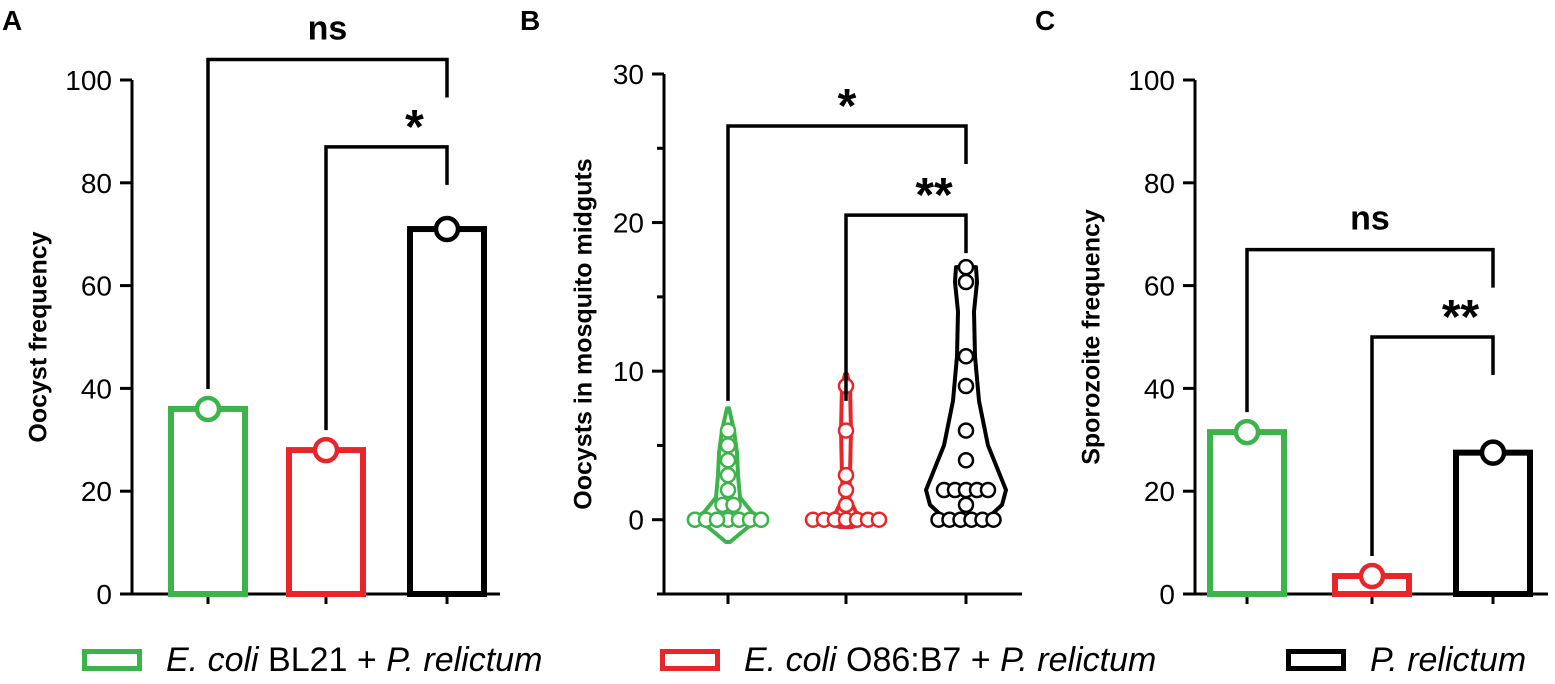 Image resolution: width=1555 pixels, height=684 pixels. Describe the element at coordinates (39, 336) in the screenshot. I see `y-axis-label: Oocyst frequency` at that location.